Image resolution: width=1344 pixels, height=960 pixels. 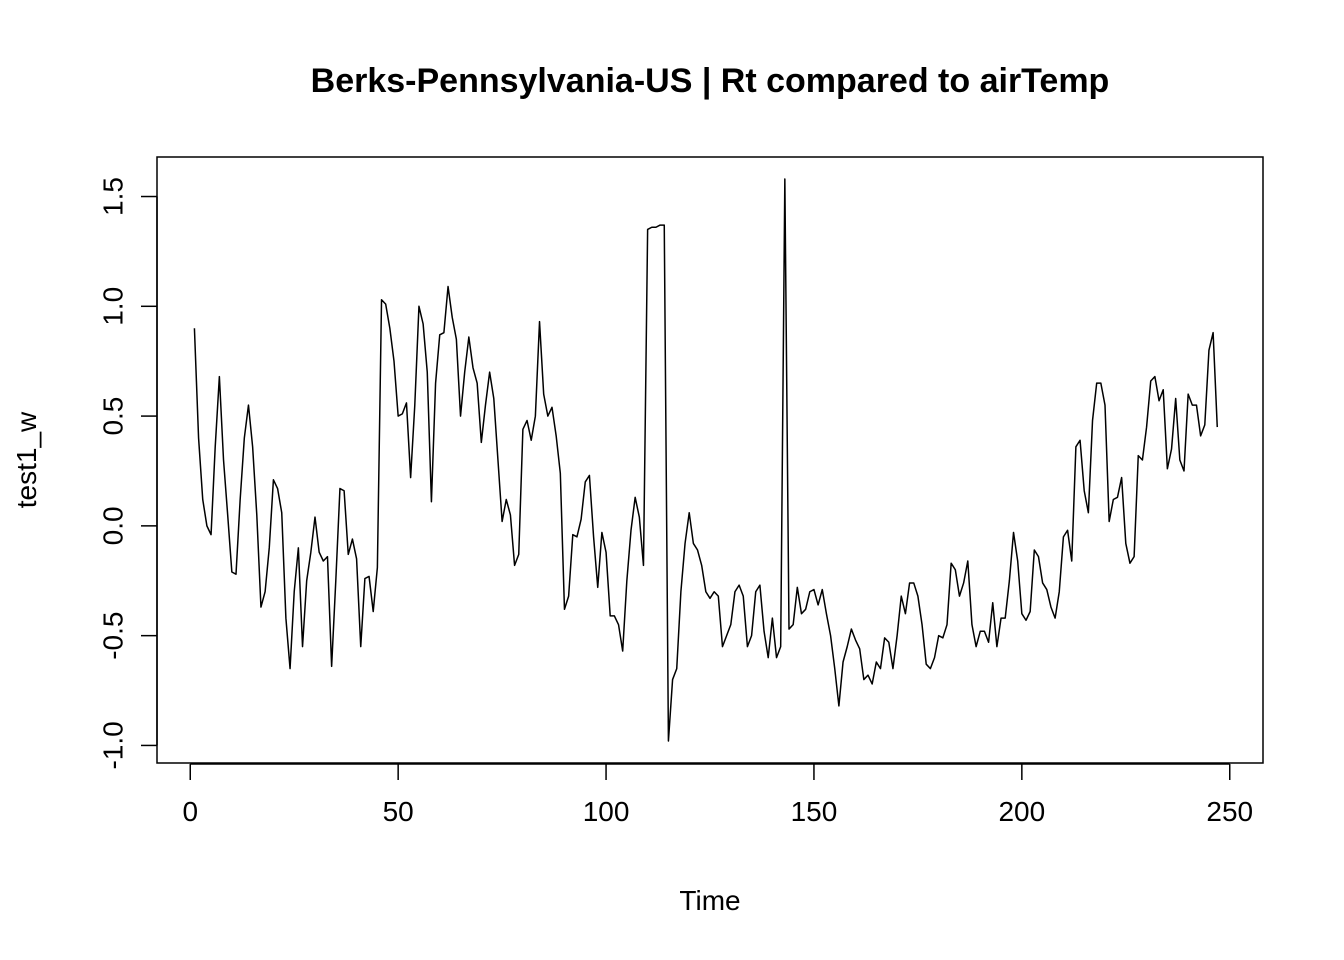 I want to click on y-tick-label: 1.0, so click(x=113, y=306).